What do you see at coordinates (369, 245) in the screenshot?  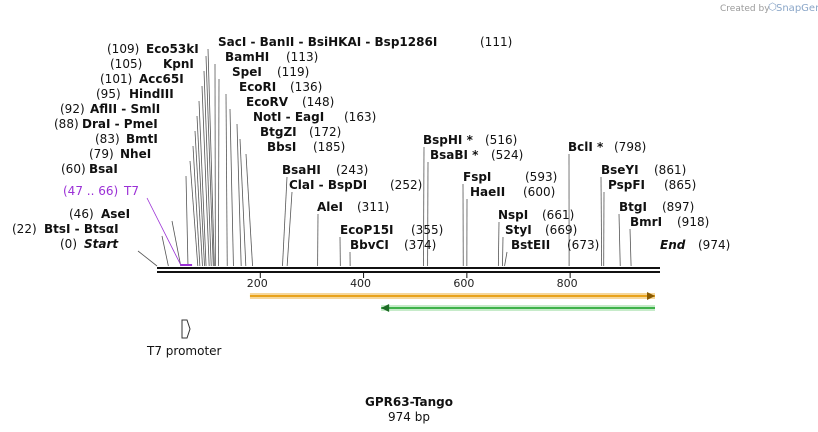 I see `site-name-bbvci: BbvCI` at bounding box center [369, 245].